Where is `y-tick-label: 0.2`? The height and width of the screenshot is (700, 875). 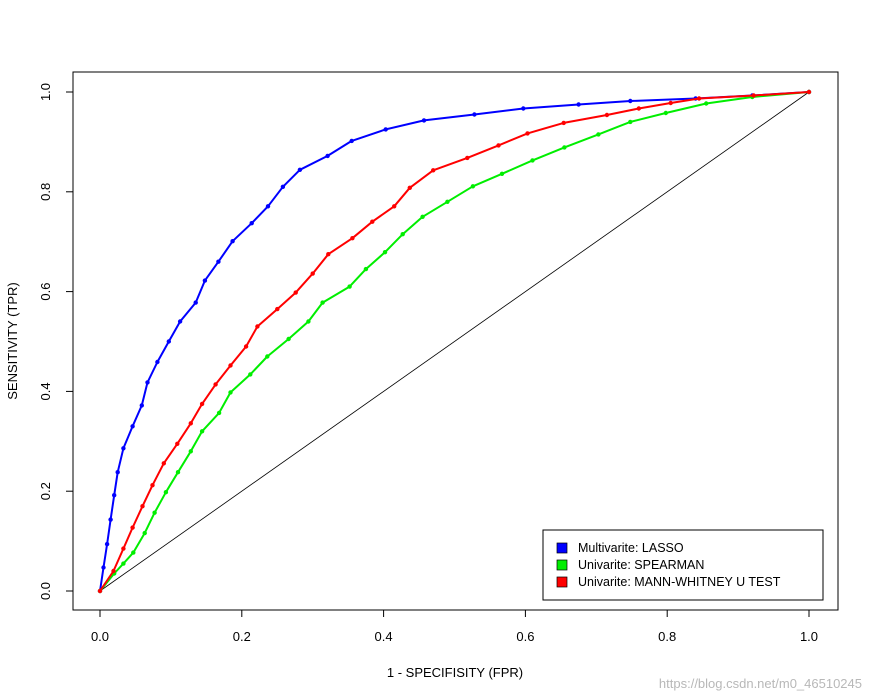 y-tick-label: 0.2 is located at coordinates (45, 491).